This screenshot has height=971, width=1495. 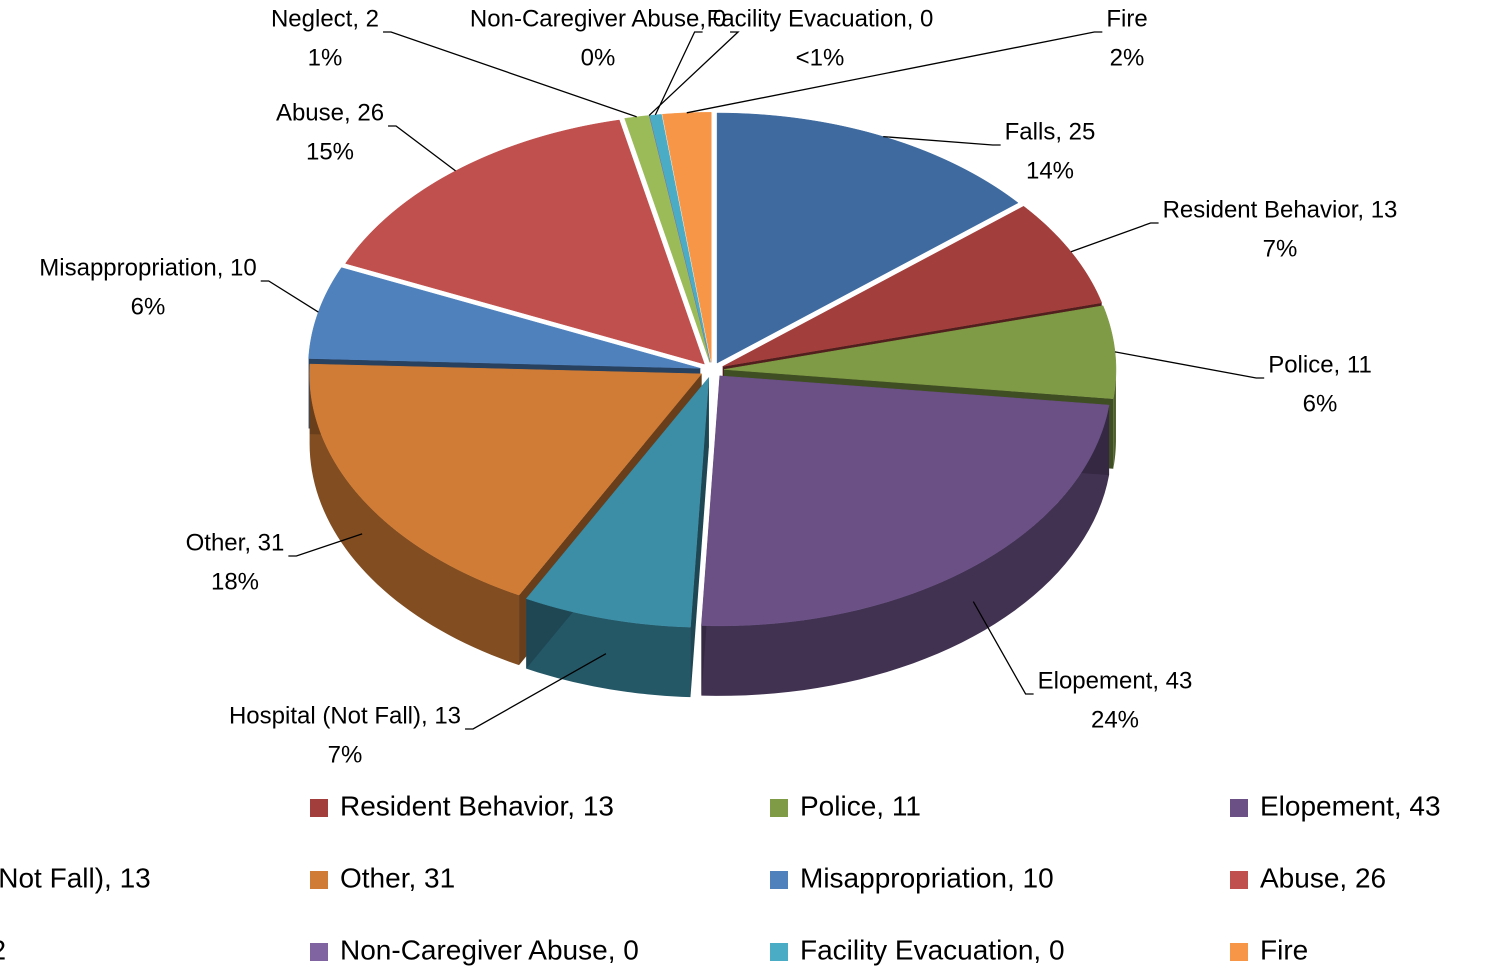 I want to click on legend-label: Resident Behavior, 13, so click(x=477, y=805).